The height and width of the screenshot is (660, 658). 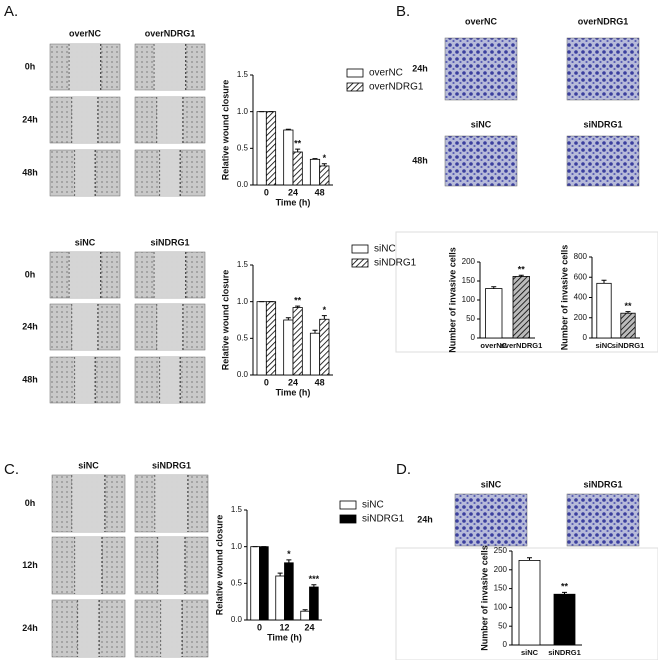 I want to click on panel-label: D., so click(x=403, y=469).